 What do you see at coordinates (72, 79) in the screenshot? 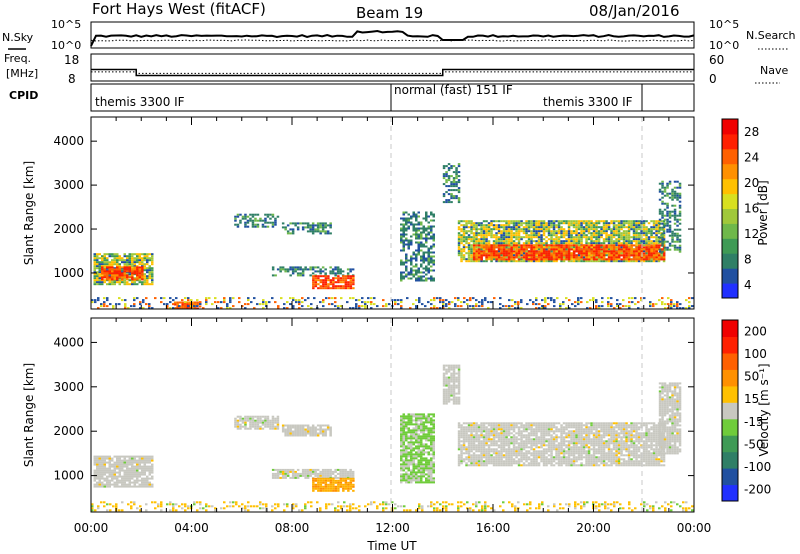
I see `freq-tick-bottom: 8` at bounding box center [72, 79].